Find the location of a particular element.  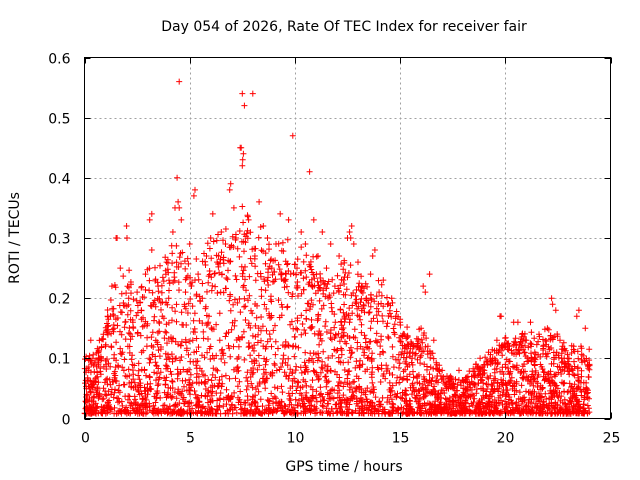

y-tick-label: 0.2 is located at coordinates (59, 300).